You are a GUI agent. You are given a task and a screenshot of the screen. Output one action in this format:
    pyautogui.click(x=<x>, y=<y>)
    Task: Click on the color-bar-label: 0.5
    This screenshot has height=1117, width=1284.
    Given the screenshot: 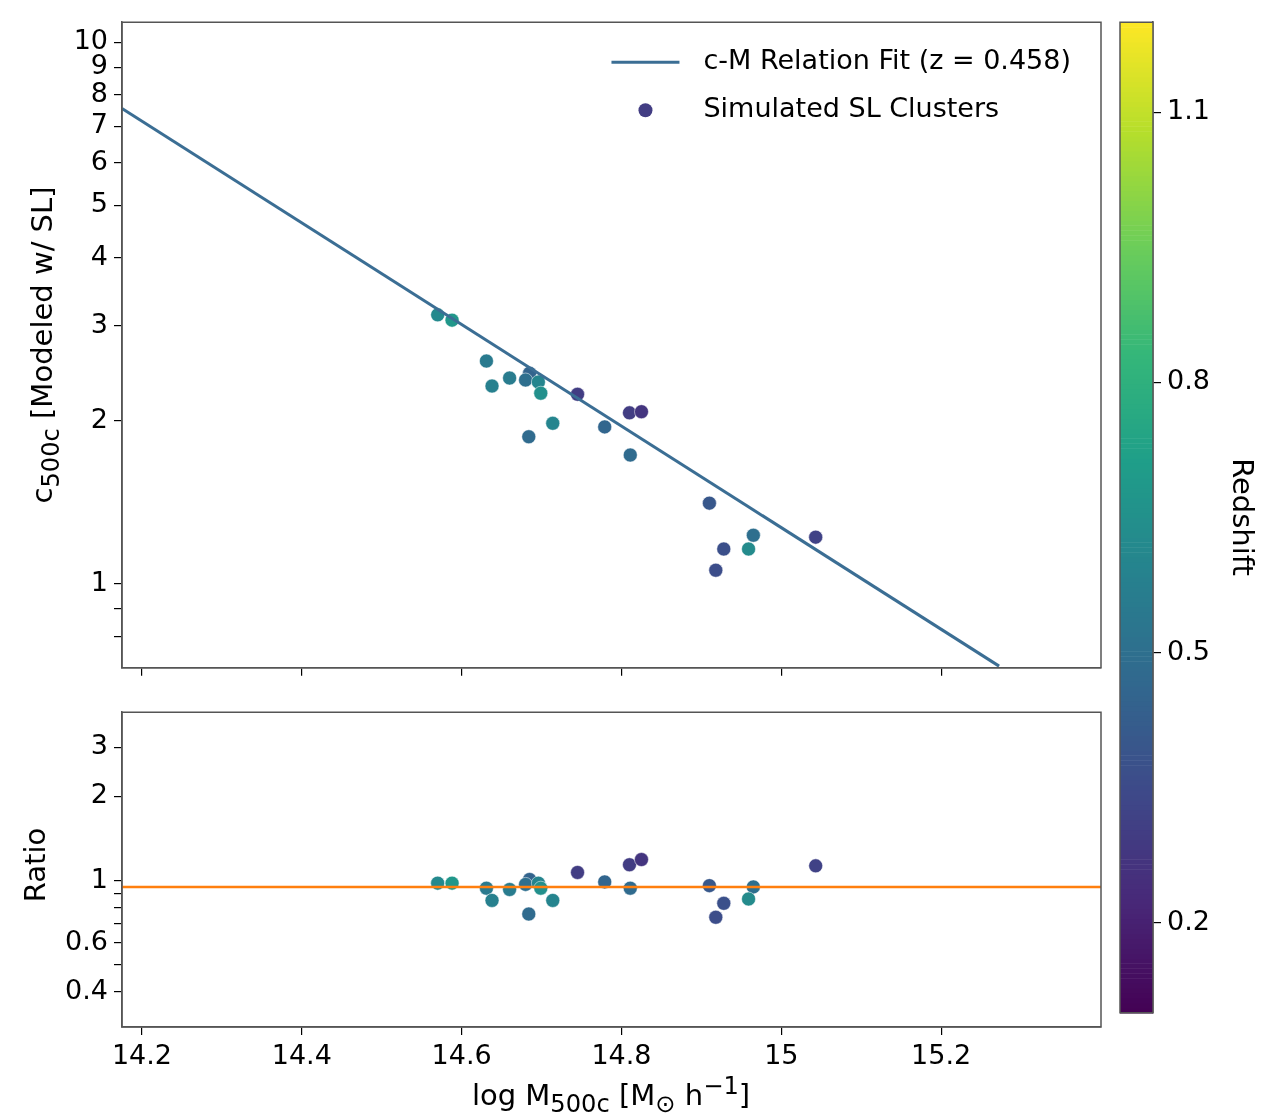 What is the action you would take?
    pyautogui.click(x=1188, y=650)
    